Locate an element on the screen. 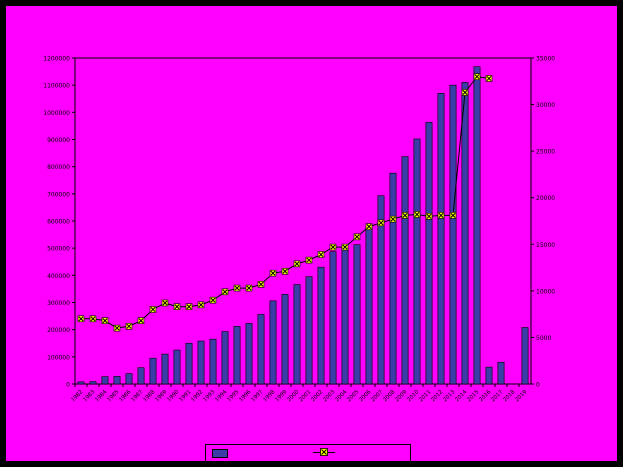 The width and height of the screenshot is (623, 467). x-tick-label: 2004 is located at coordinates (341, 396).